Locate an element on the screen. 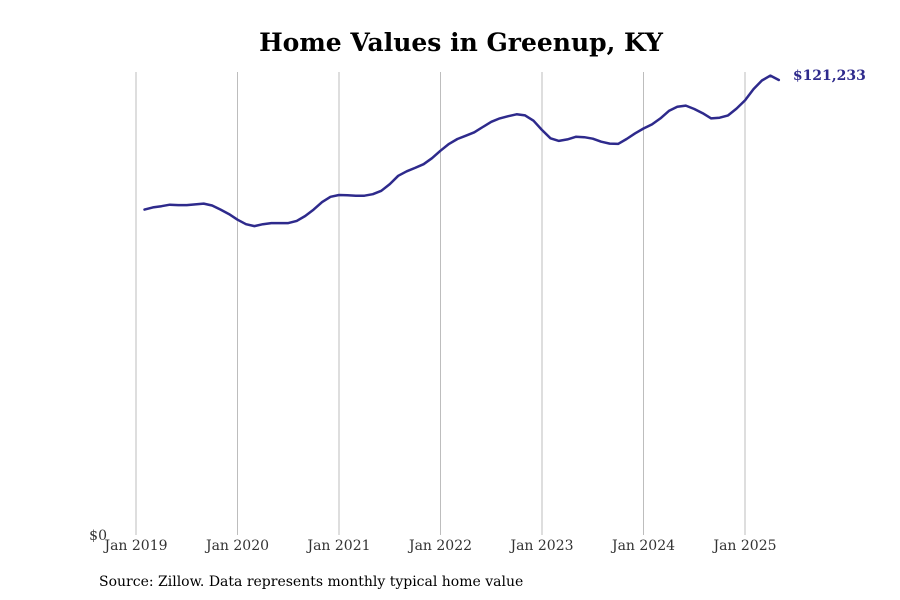  y-axis-tick-labels: $0 is located at coordinates (98, 536).